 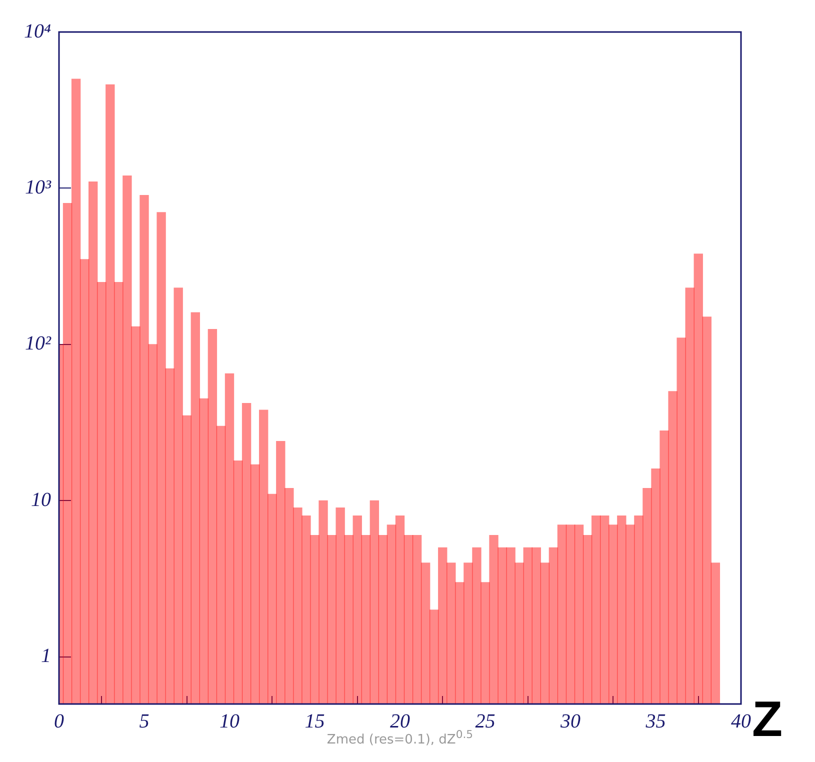 I want to click on x-tick-label: 40, so click(x=741, y=721).